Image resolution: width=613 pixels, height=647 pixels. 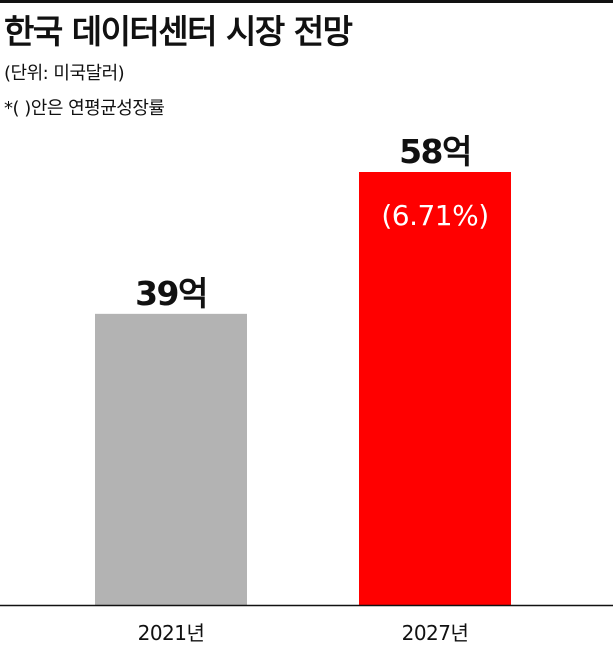 I want to click on value-label-2021년: 39억, so click(x=171, y=293).